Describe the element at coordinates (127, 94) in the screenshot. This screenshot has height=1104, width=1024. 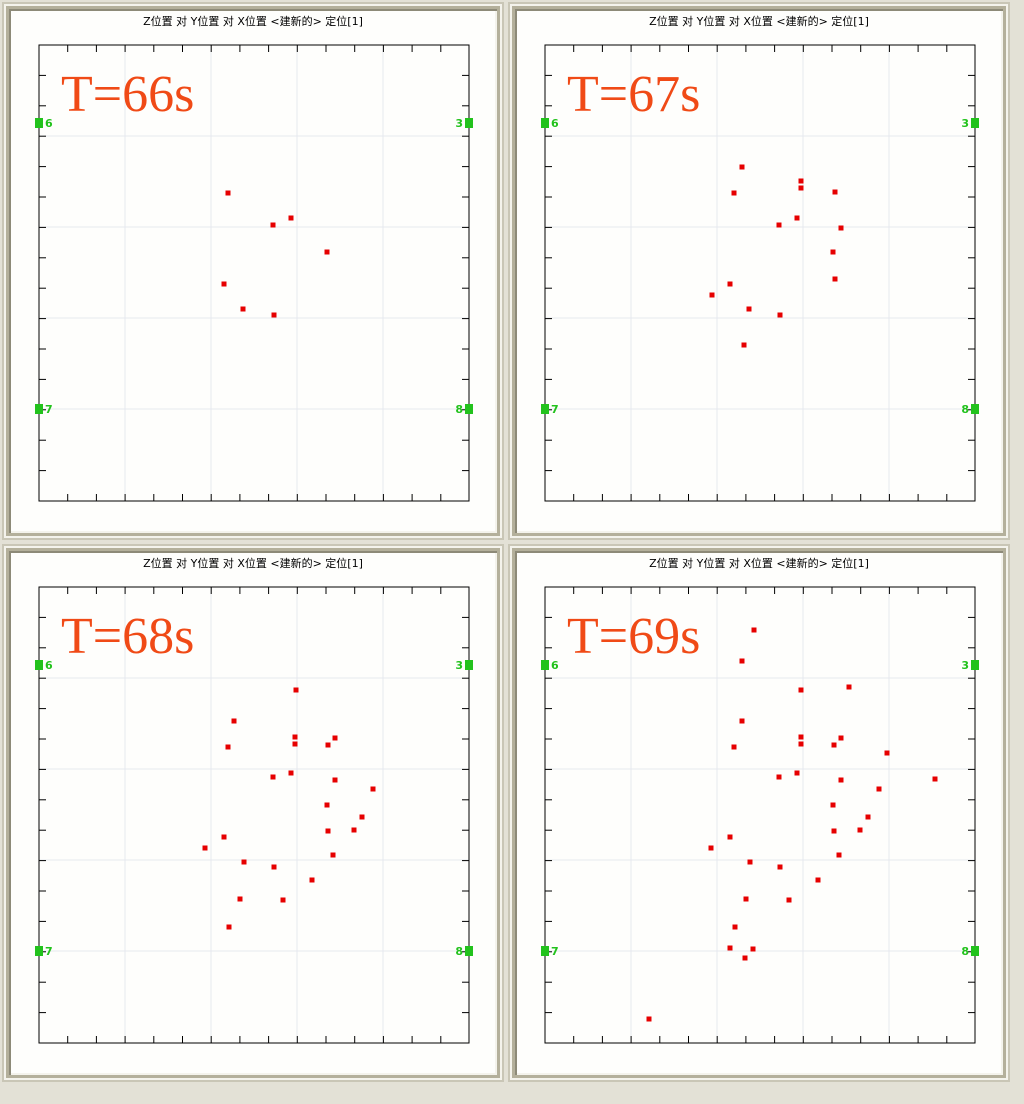
I see `time-annotation: T=66s` at that location.